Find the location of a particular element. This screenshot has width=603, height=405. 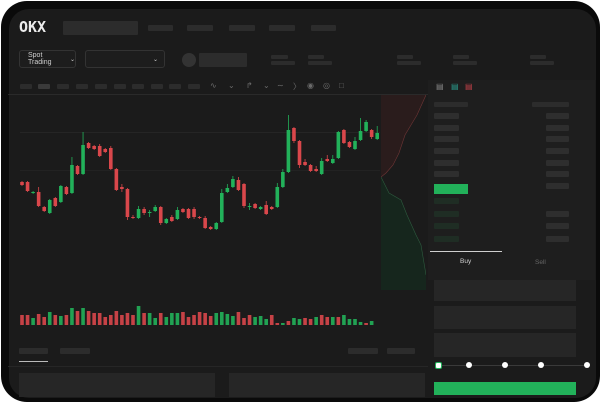

tab-buy: Buy is located at coordinates (466, 261).